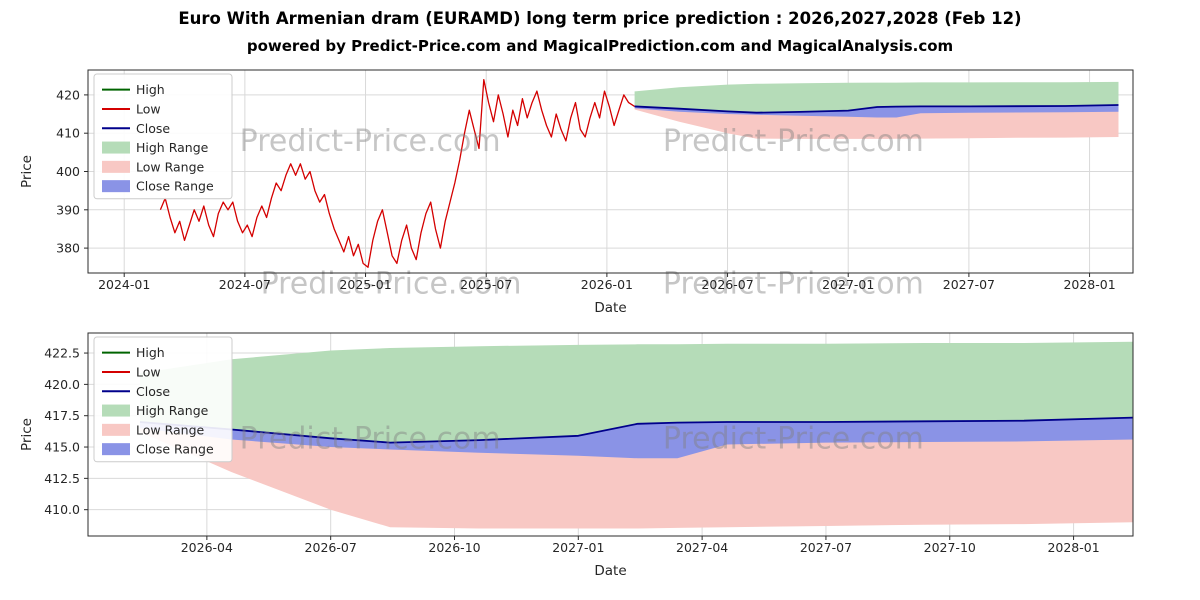 This screenshot has height=600, width=1200. What do you see at coordinates (365, 284) in the screenshot?
I see `x-tick-label: 2025-01` at bounding box center [365, 284].